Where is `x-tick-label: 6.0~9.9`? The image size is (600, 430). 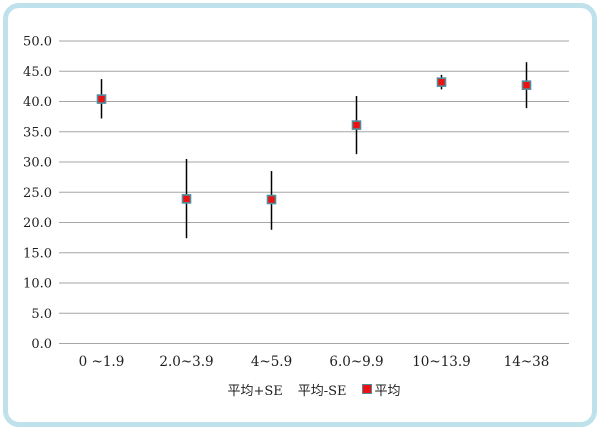
x-tick-label: 6.0~9.9 is located at coordinates (356, 362).